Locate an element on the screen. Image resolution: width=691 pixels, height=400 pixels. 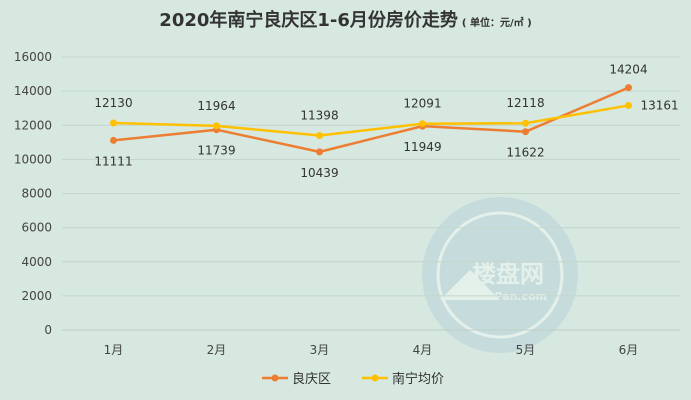
data-label: 12091 is located at coordinates (422, 104).